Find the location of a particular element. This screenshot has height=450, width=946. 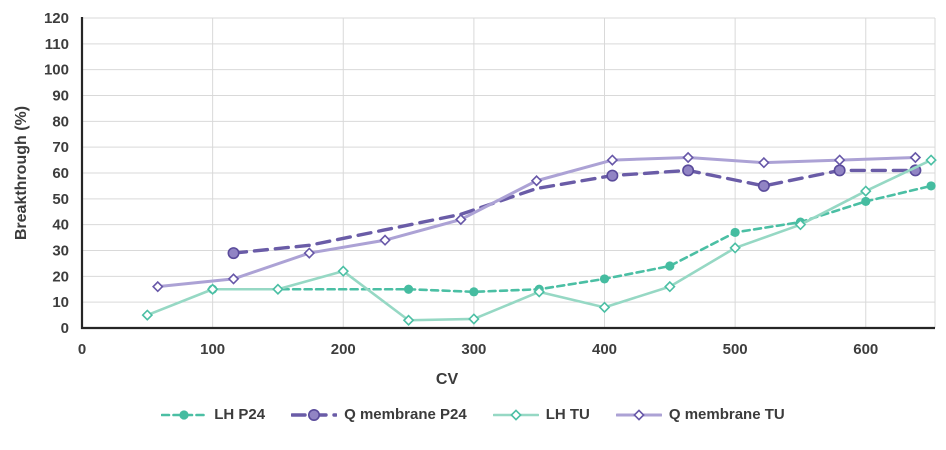

svg-text: 70 is located at coordinates (60, 147).